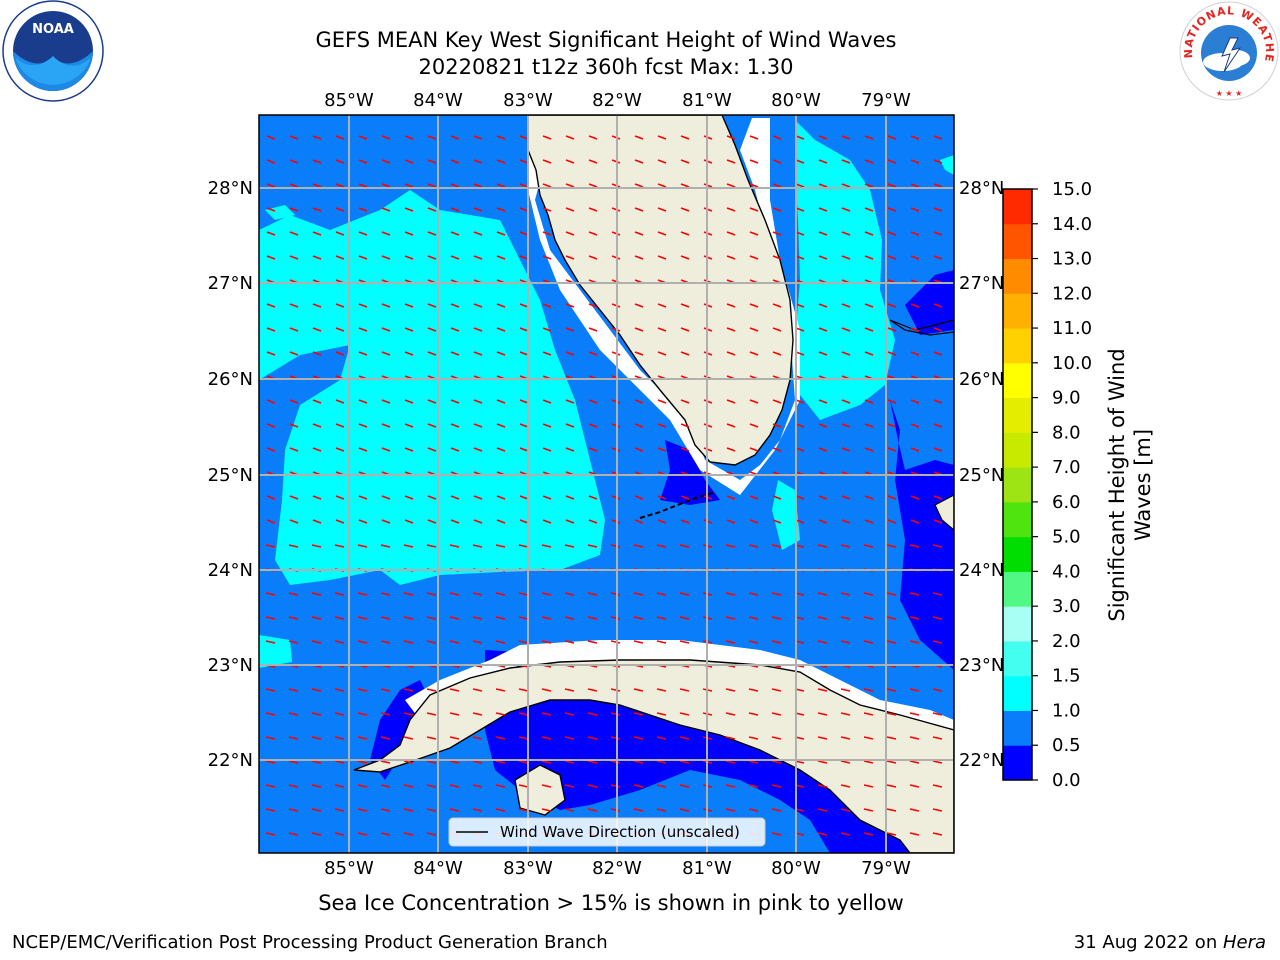 This screenshot has height=960, width=1280. I want to click on lat-label: 25°N, so click(981, 475).